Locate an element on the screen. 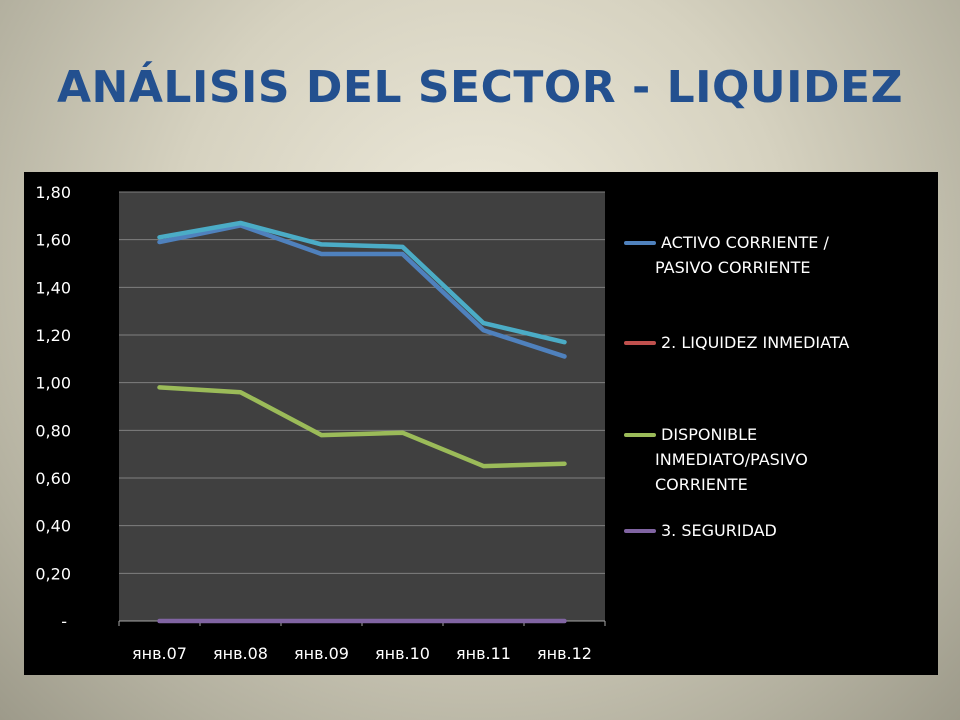 The width and height of the screenshot is (960, 720). x-tick-label: янв.08 is located at coordinates (240, 653).